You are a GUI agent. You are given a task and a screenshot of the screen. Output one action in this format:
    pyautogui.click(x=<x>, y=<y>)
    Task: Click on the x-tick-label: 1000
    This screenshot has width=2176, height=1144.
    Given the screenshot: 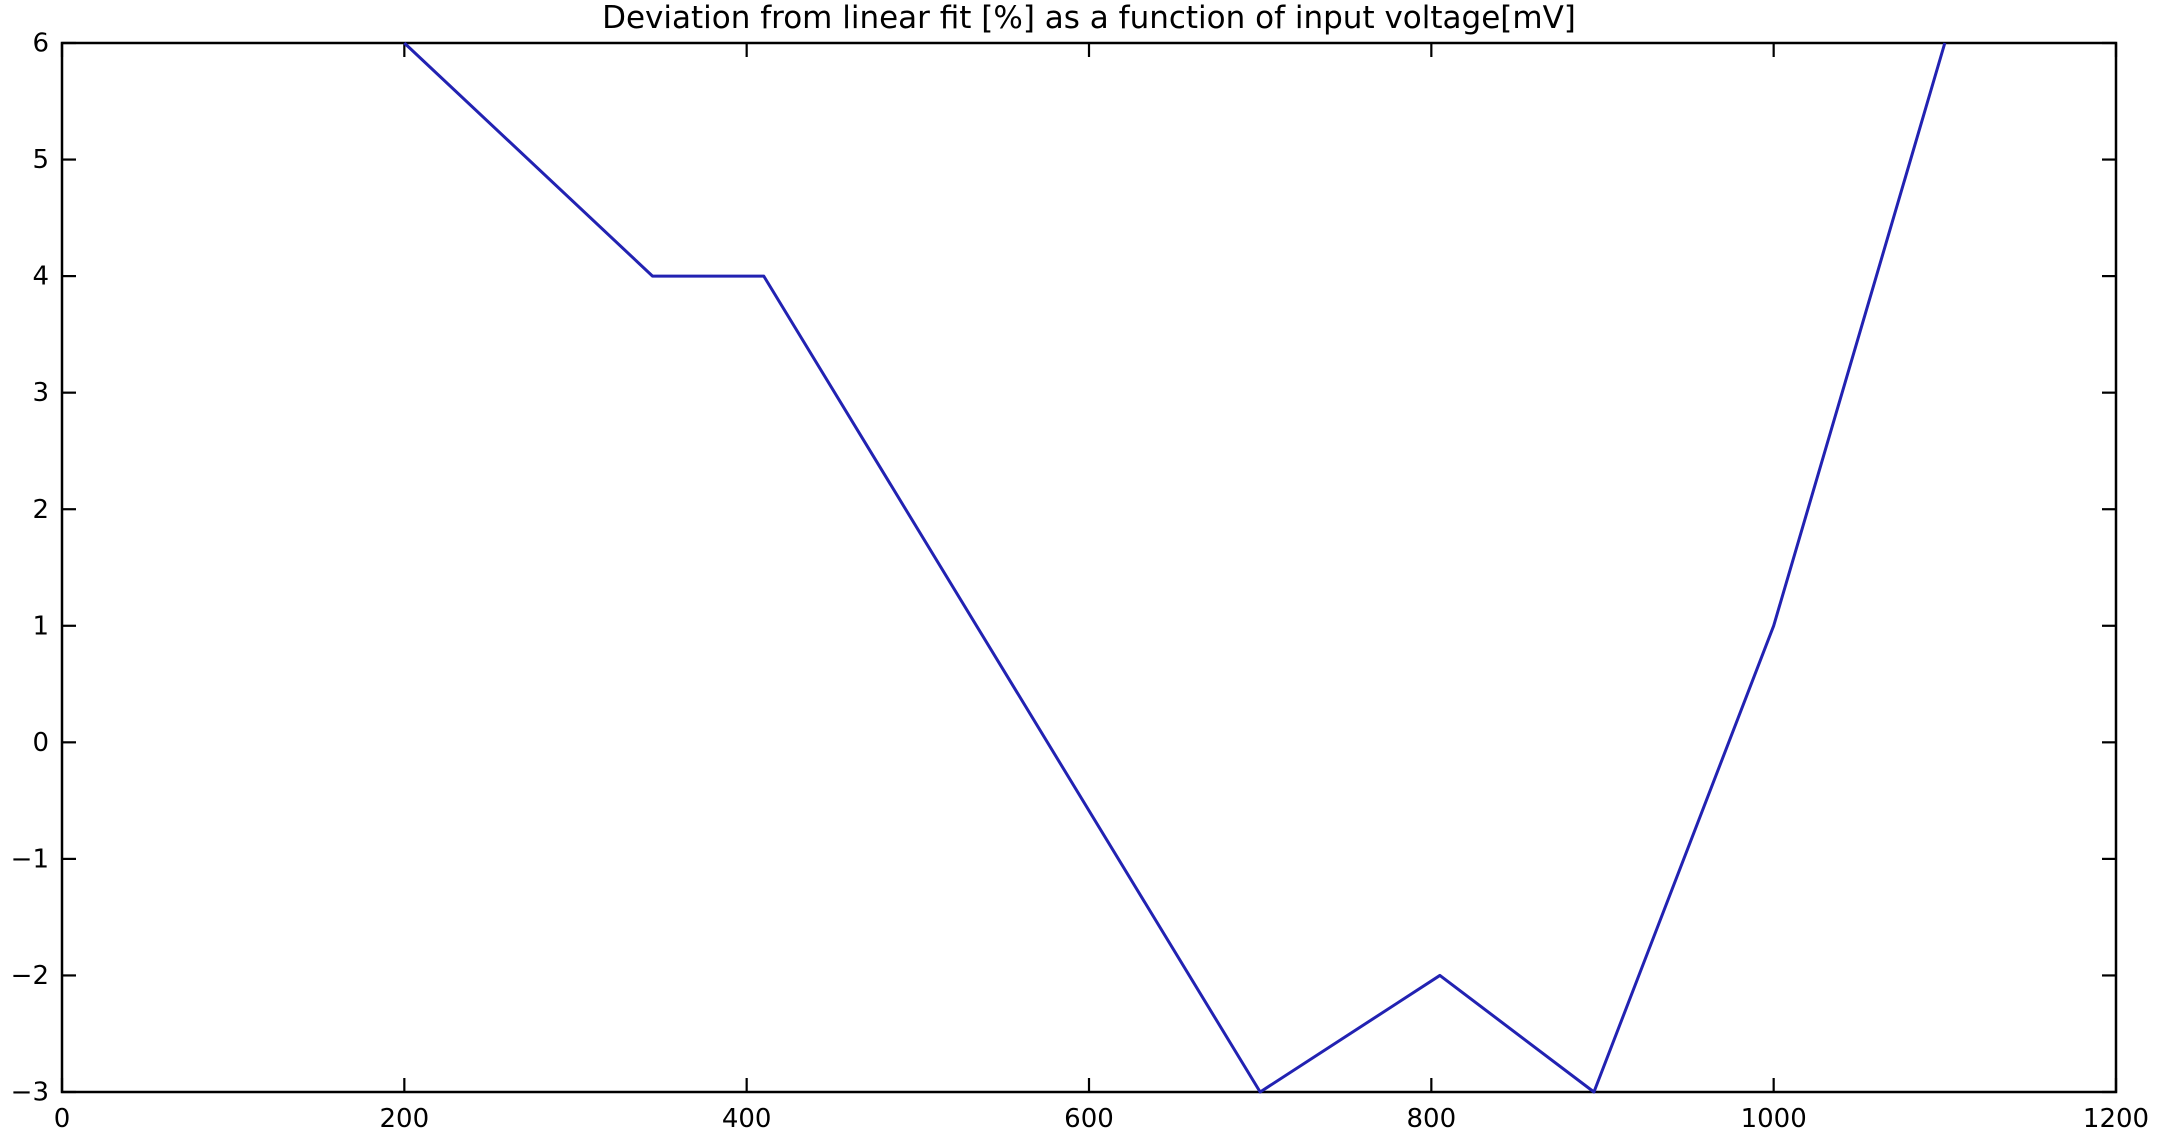 What is the action you would take?
    pyautogui.click(x=1774, y=1119)
    